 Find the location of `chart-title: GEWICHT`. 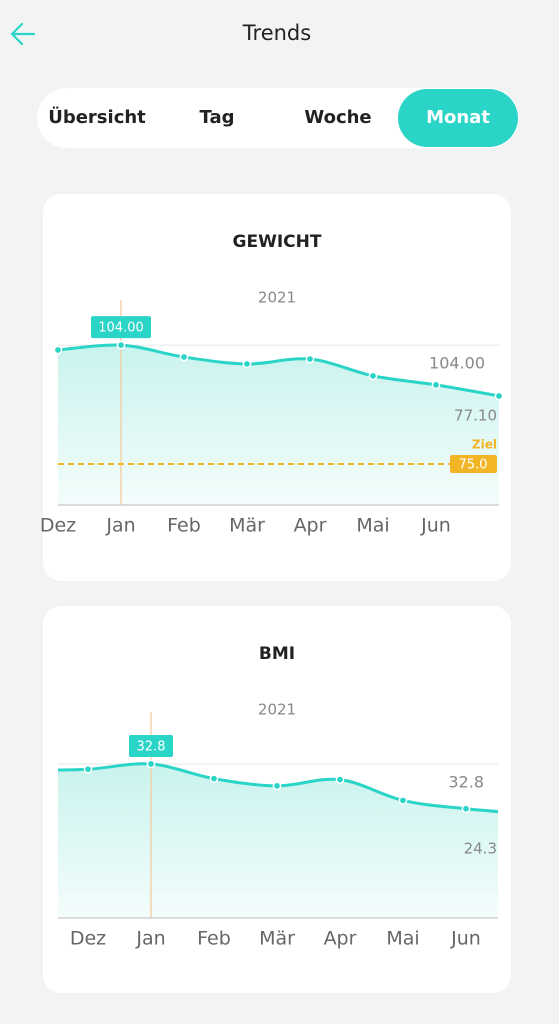

chart-title: GEWICHT is located at coordinates (277, 242).